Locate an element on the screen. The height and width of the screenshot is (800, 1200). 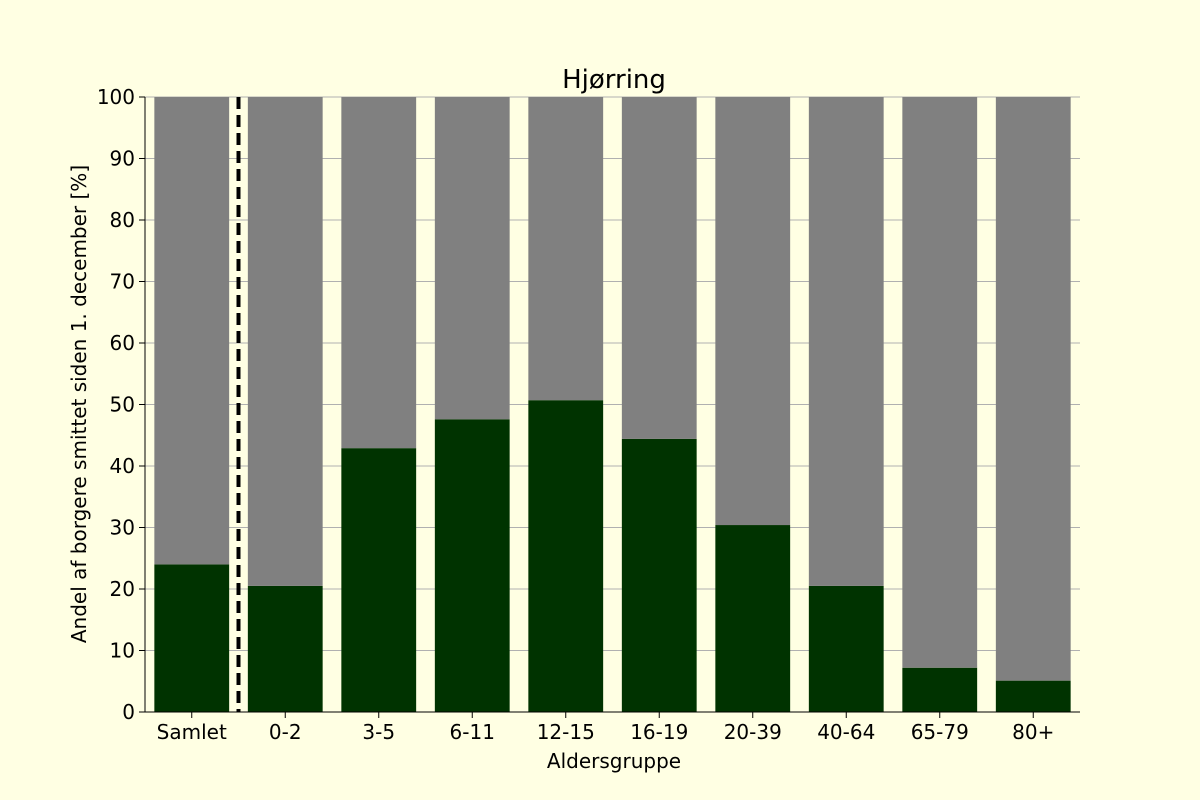
x-axis-label: Aldersgruppe is located at coordinates (614, 761).